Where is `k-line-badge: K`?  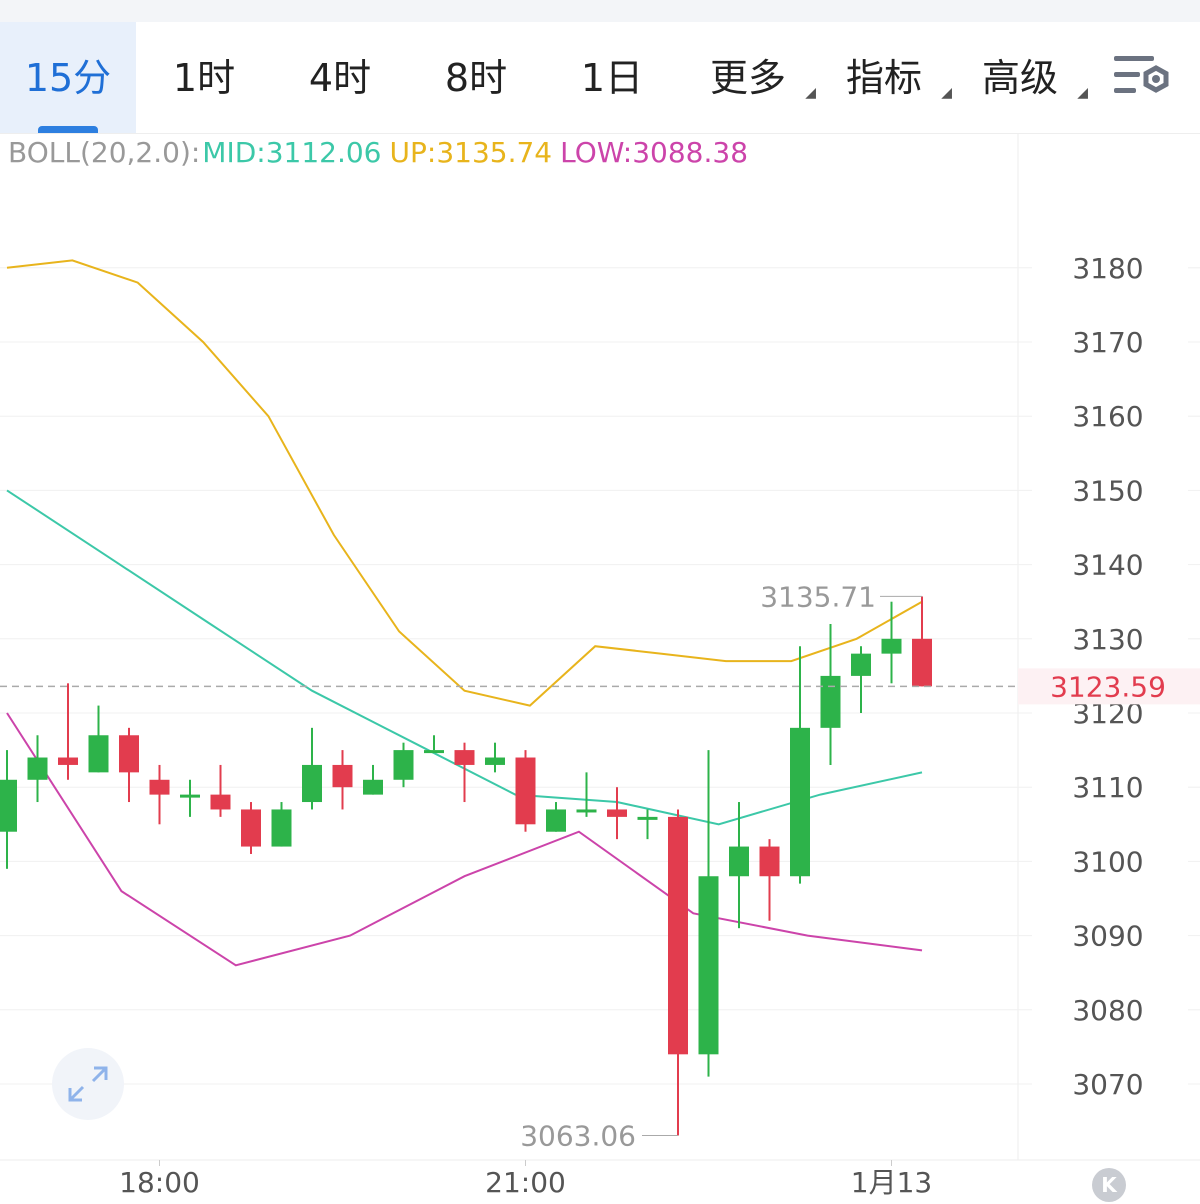 k-line-badge: K is located at coordinates (1109, 1185).